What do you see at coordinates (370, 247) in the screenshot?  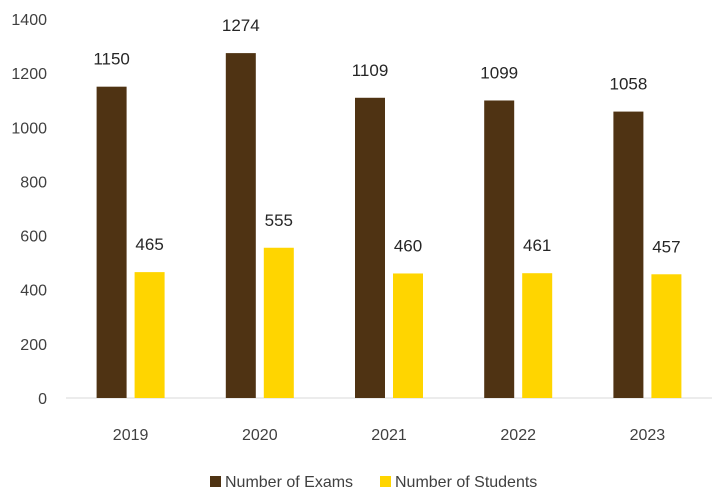 I see `exams-bar-2021` at bounding box center [370, 247].